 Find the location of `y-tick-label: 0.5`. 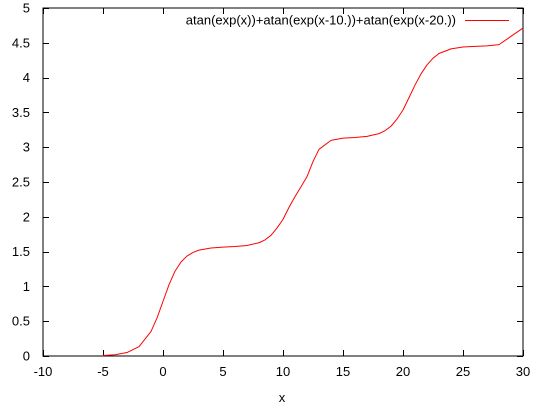

y-tick-label: 0.5 is located at coordinates (21, 321).